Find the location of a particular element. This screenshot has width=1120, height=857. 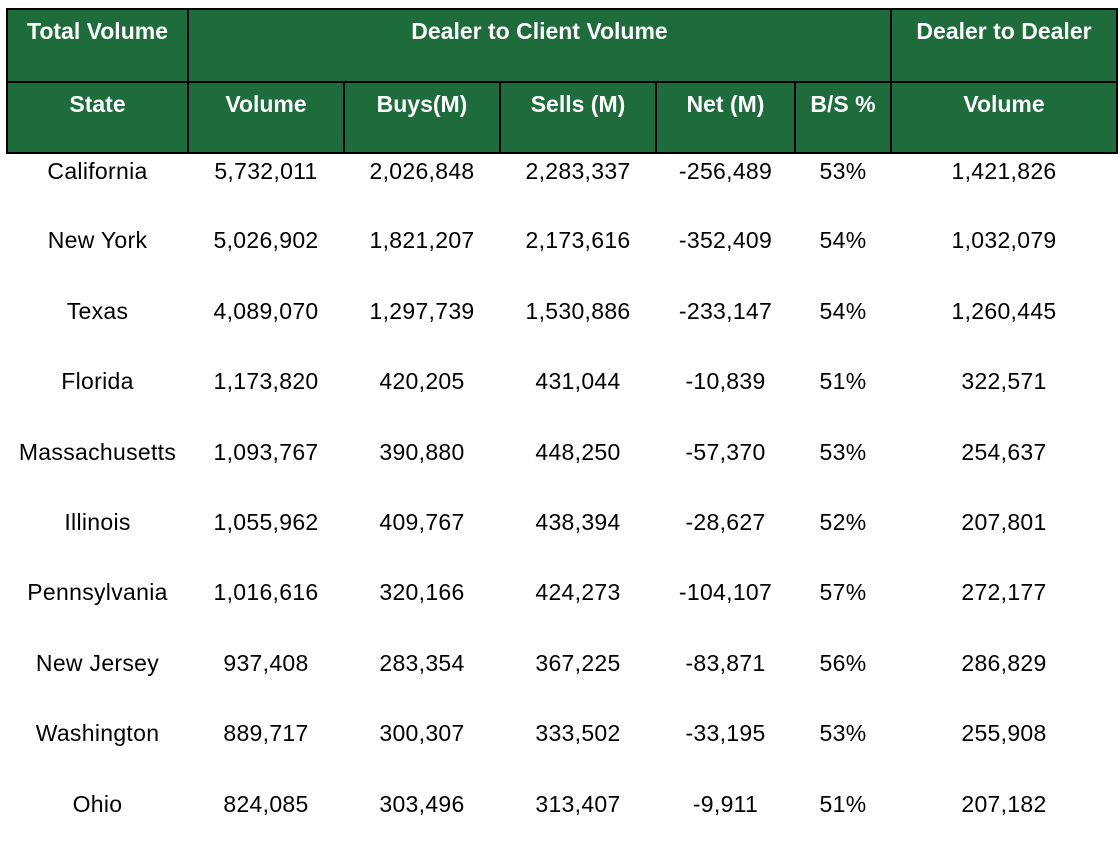

net-cell: -233,147 is located at coordinates (725, 310).